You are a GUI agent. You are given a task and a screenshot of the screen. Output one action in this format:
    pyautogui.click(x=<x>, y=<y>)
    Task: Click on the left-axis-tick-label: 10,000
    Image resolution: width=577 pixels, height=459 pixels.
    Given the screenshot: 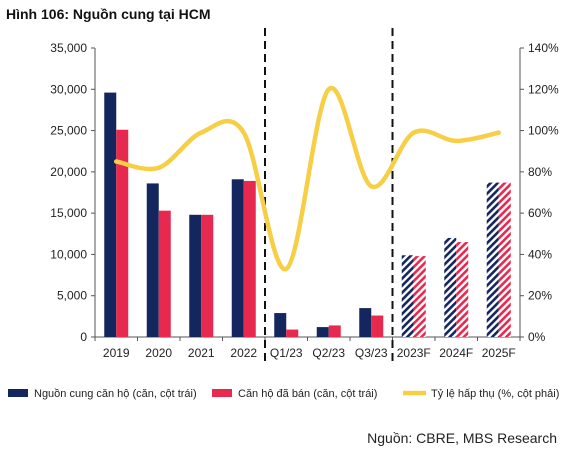 What is the action you would take?
    pyautogui.click(x=68, y=254)
    